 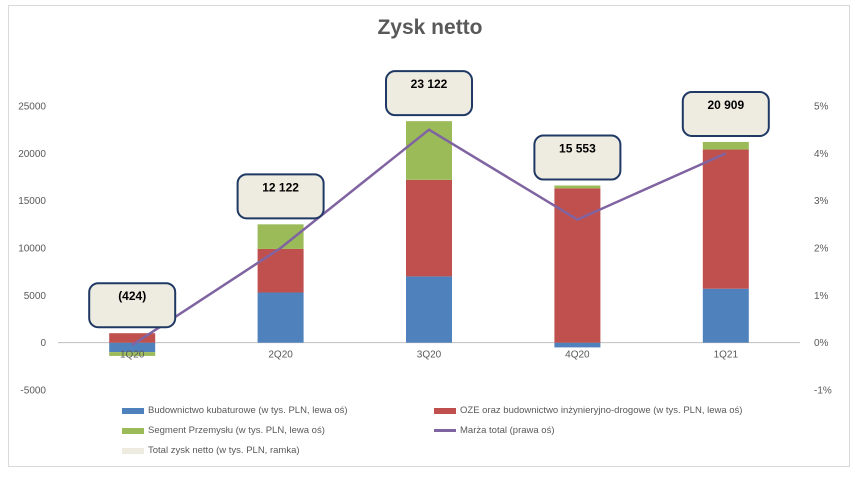 What do you see at coordinates (224, 450) in the screenshot?
I see `legend-label-total: Total zysk netto (w tys. PLN, ramka)` at bounding box center [224, 450].